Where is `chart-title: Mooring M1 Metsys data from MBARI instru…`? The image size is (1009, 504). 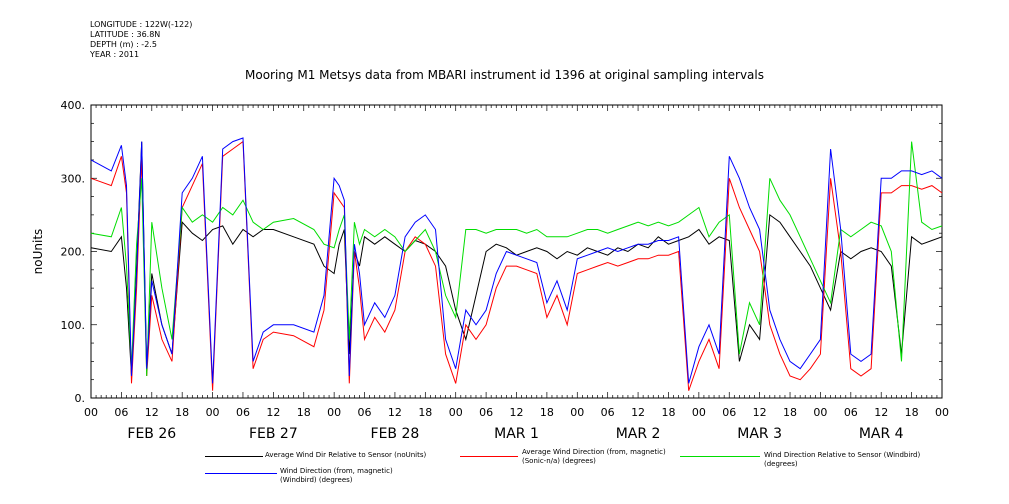 chart-title: Mooring M1 Metsys data from MBARI instru… is located at coordinates (504, 75).